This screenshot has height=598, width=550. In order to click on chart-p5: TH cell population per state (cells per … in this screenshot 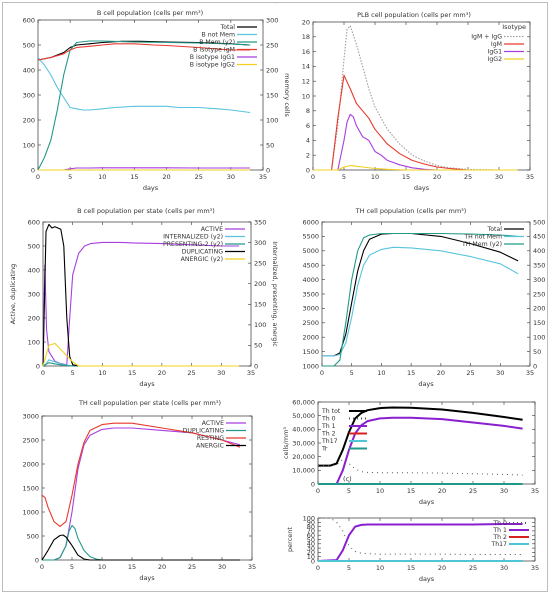, I will do `click(139, 490)`.